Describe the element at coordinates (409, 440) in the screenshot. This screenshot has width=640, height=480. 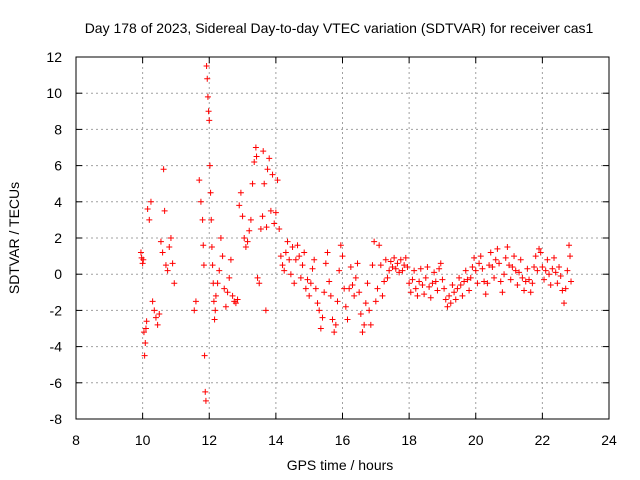
I see `x-tick-label: 18` at that location.